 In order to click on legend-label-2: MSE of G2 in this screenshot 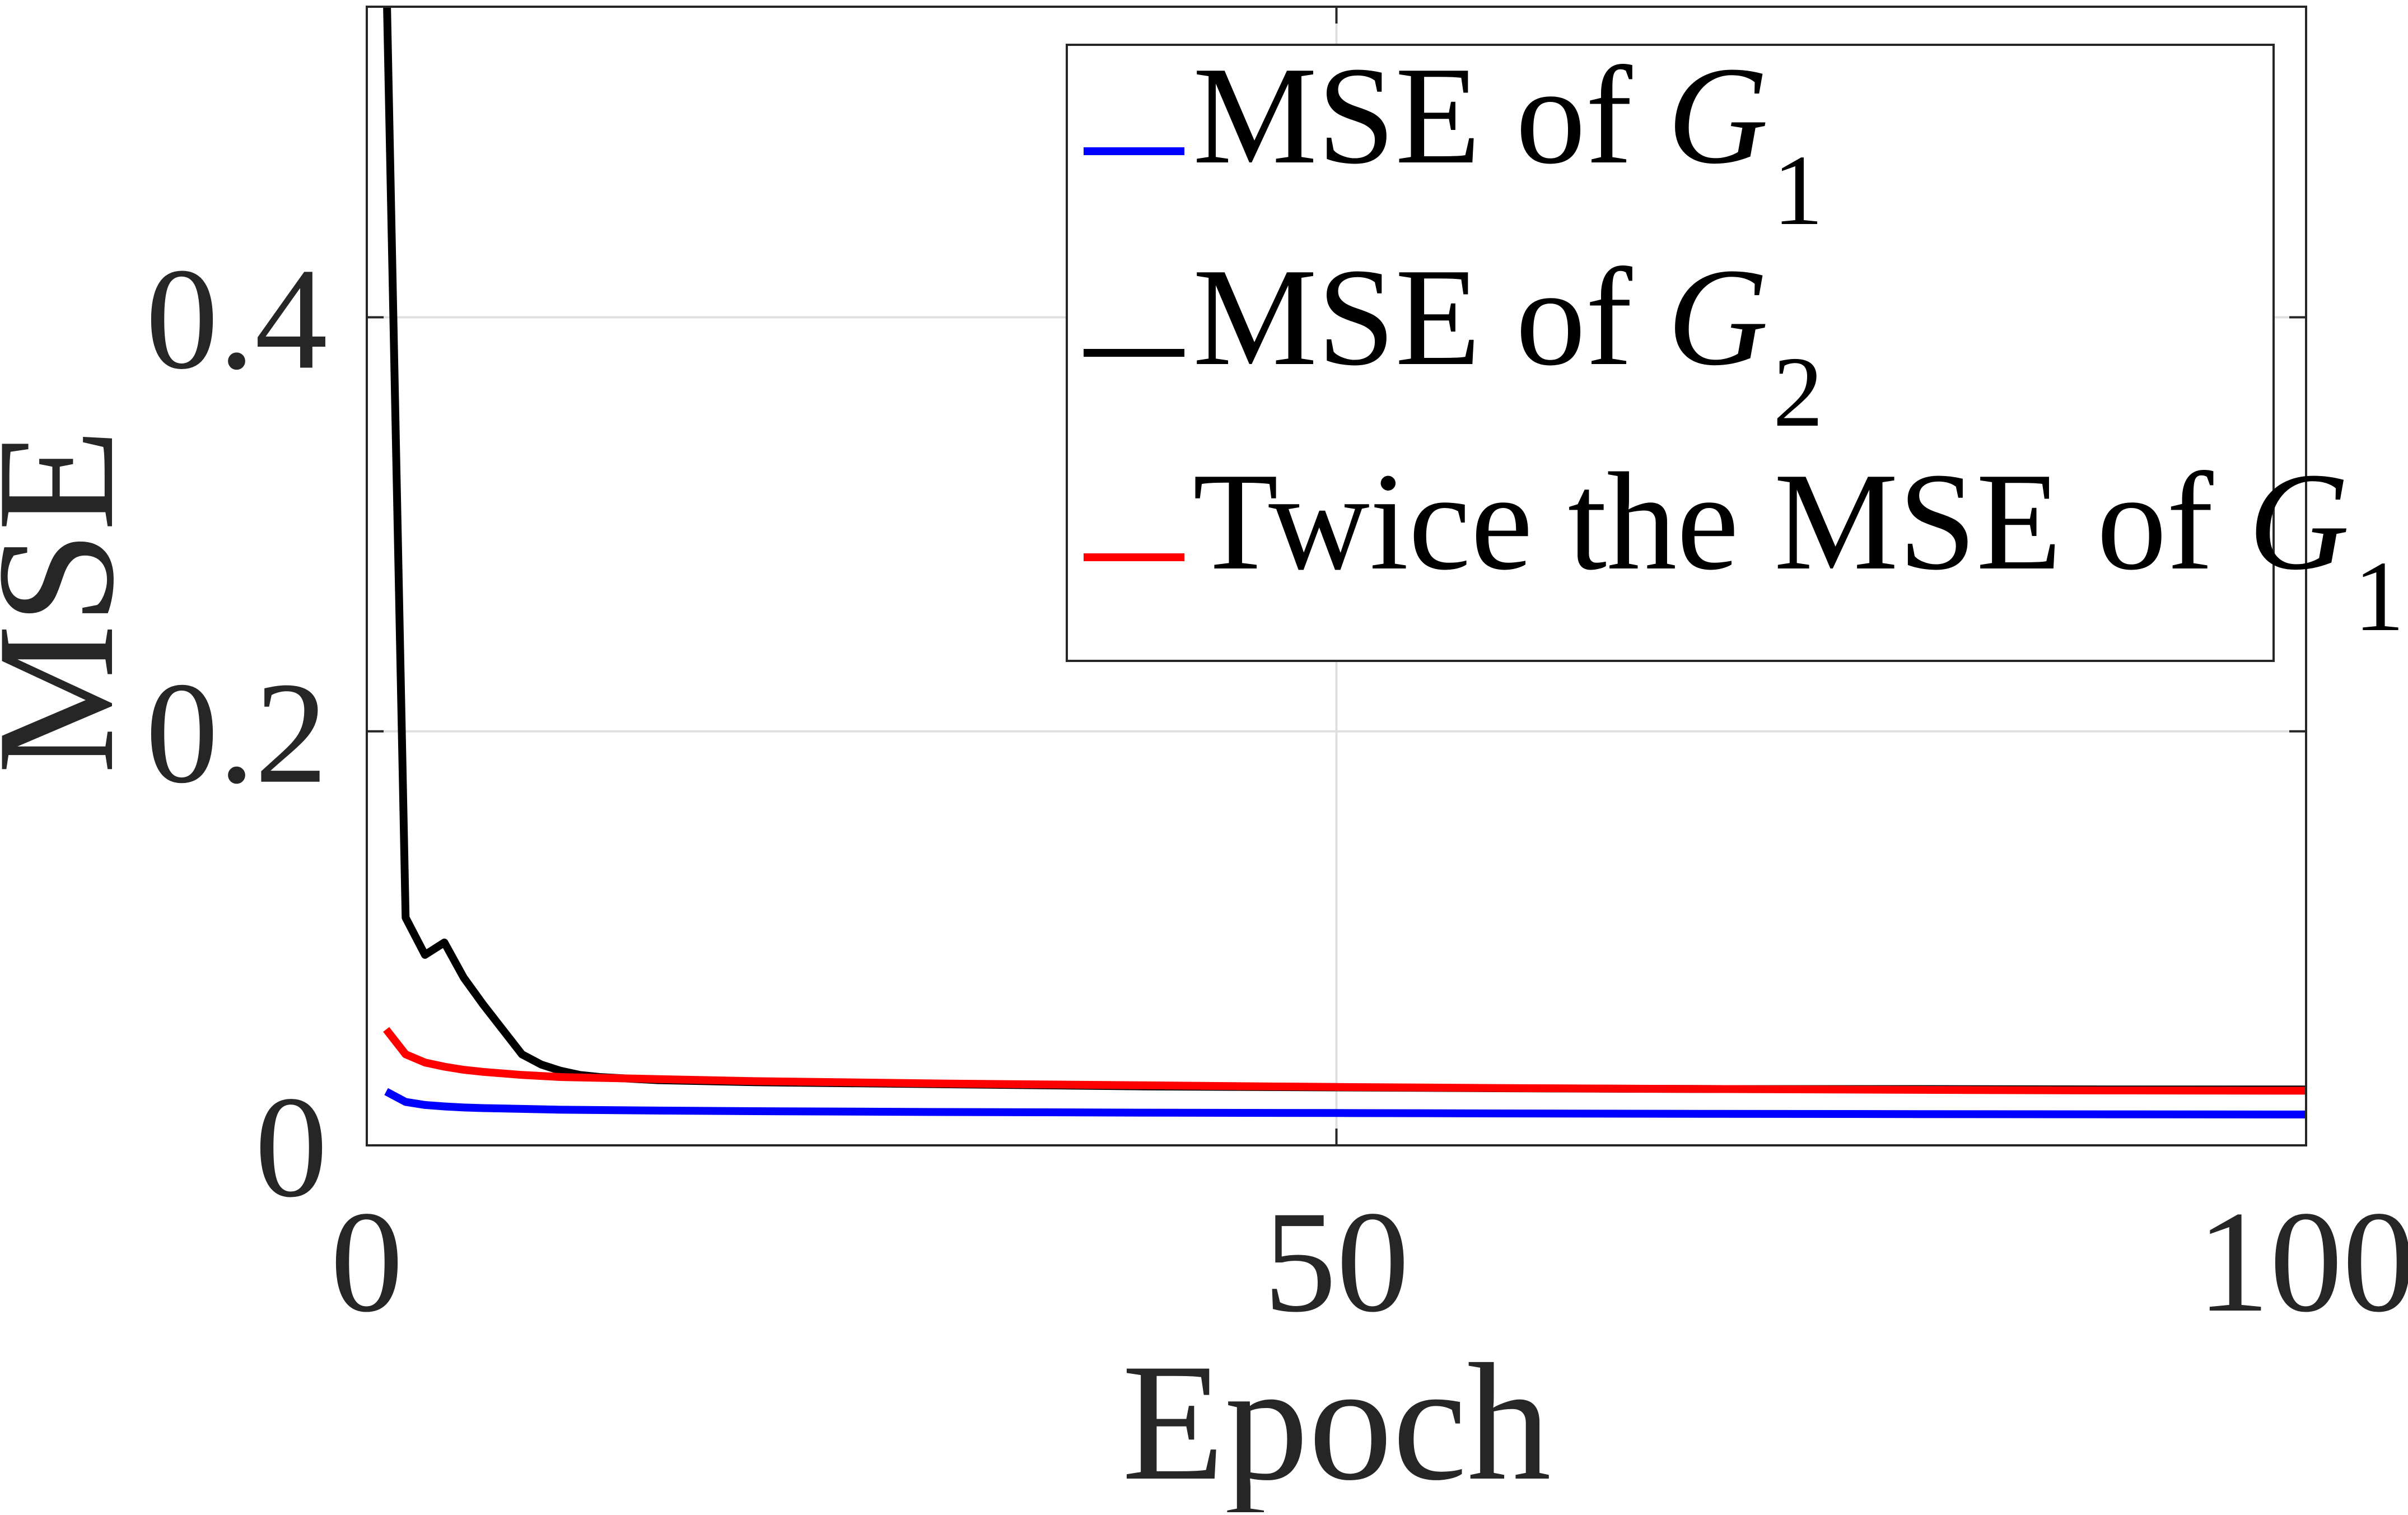, I will do `click(1508, 343)`.